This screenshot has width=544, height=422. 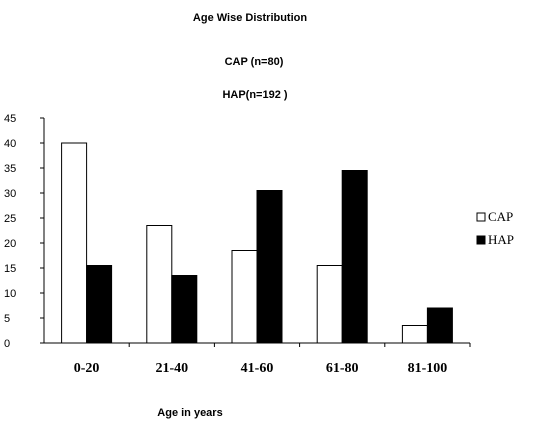 I want to click on y-tick-label: 45, so click(x=10, y=119).